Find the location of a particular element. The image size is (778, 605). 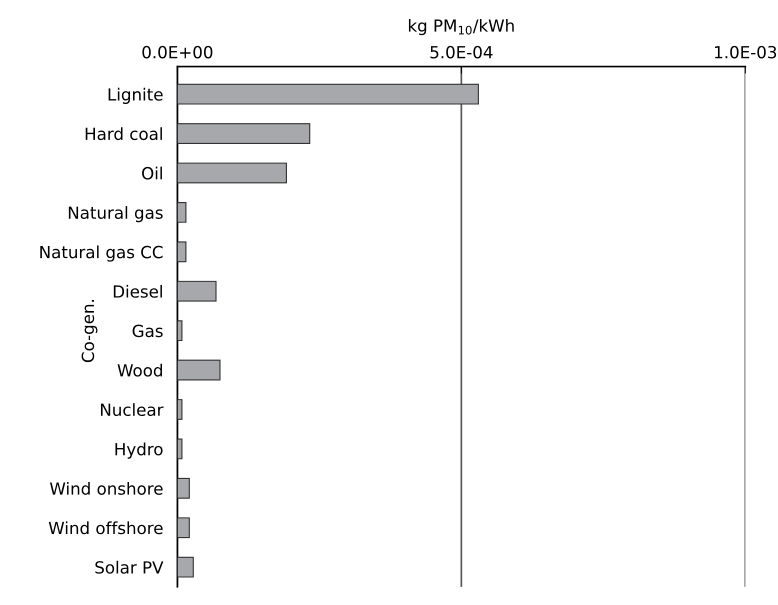

y-tick-label: Gas is located at coordinates (147, 331).